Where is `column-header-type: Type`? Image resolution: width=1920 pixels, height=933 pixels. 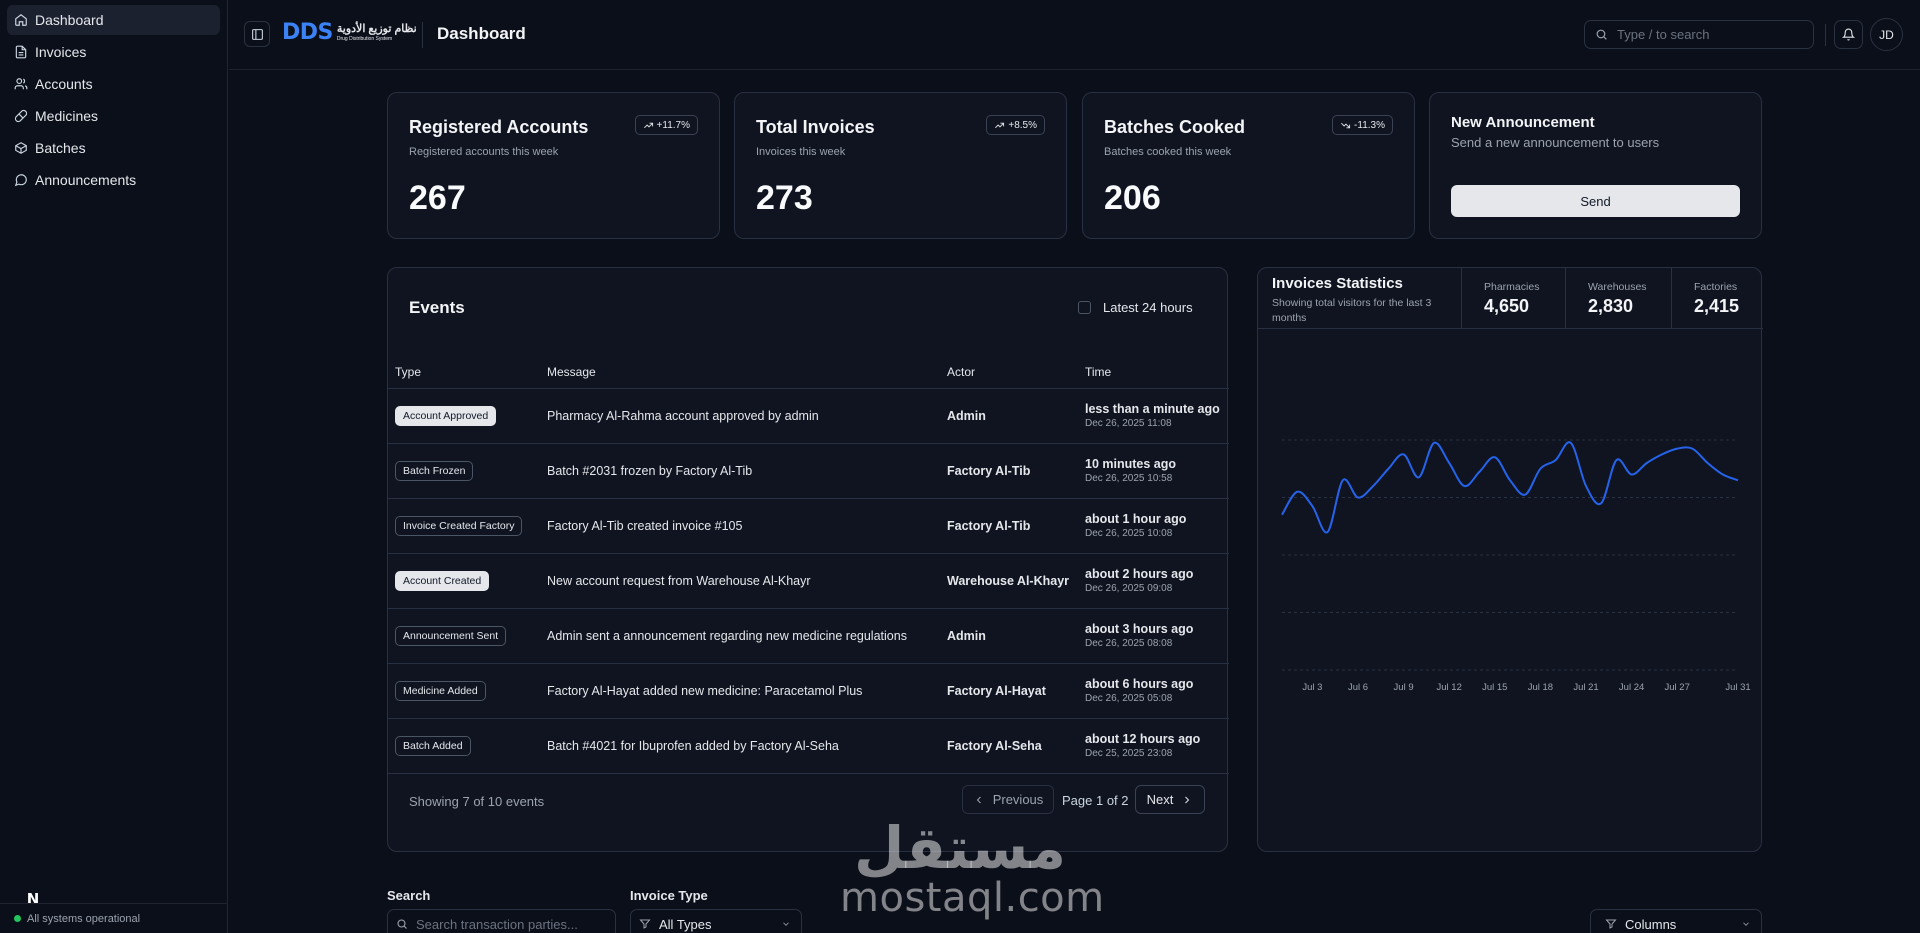
column-header-type: Type is located at coordinates (464, 372).